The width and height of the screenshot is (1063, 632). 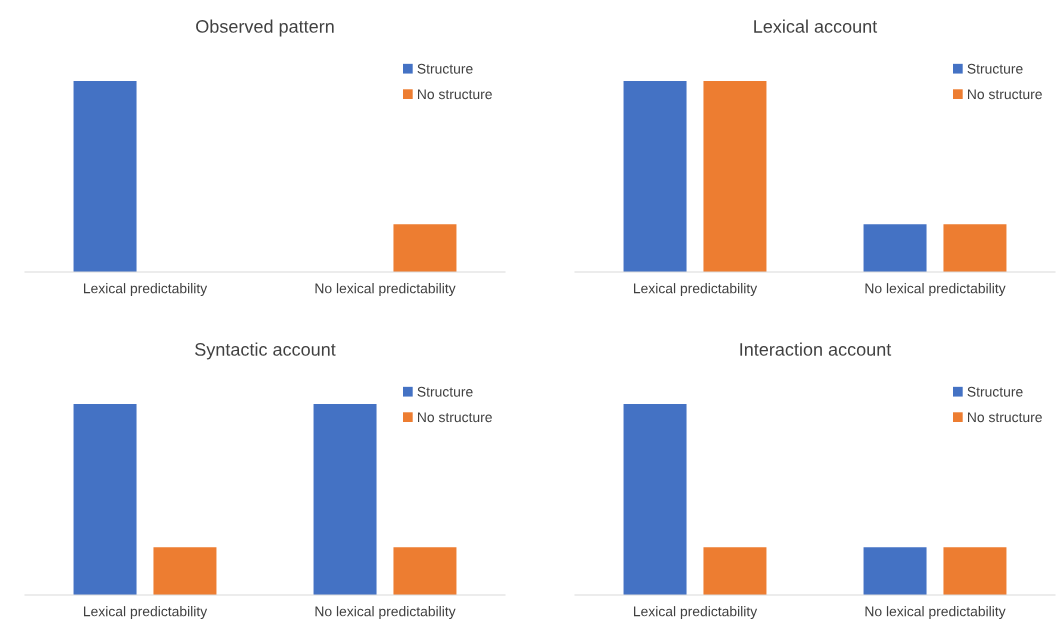 I want to click on chart-title: Observed pattern, so click(x=265, y=28).